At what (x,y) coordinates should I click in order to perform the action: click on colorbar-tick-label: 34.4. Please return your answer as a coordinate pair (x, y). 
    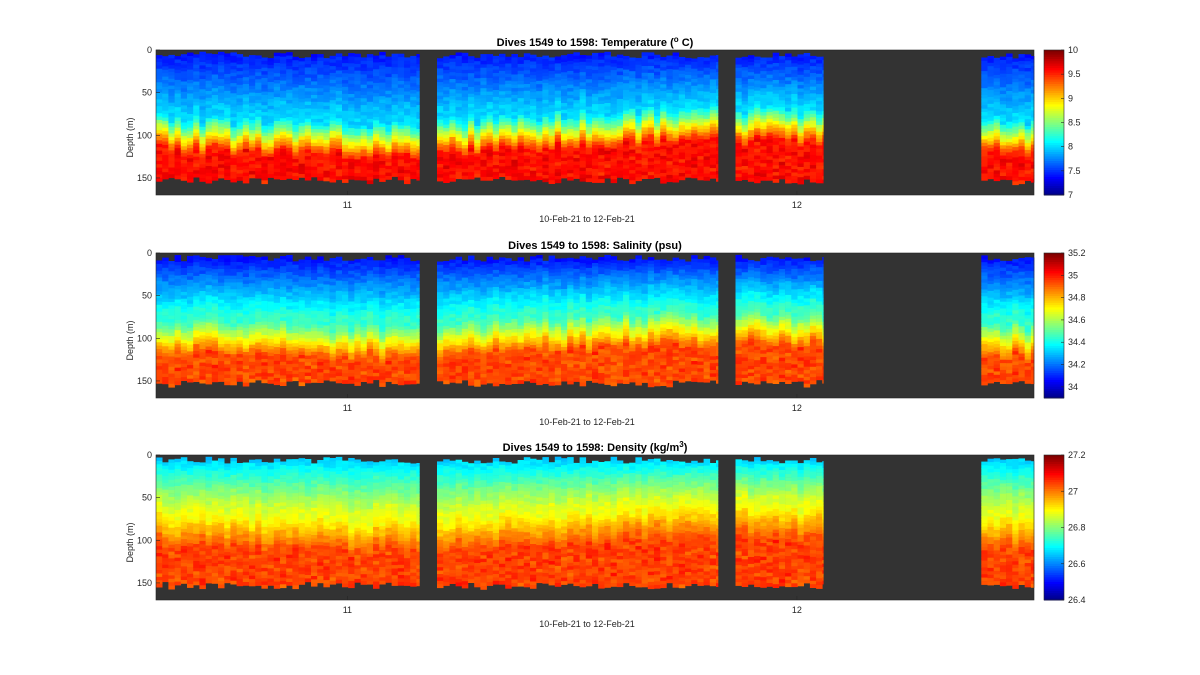
    Looking at the image, I should click on (1077, 342).